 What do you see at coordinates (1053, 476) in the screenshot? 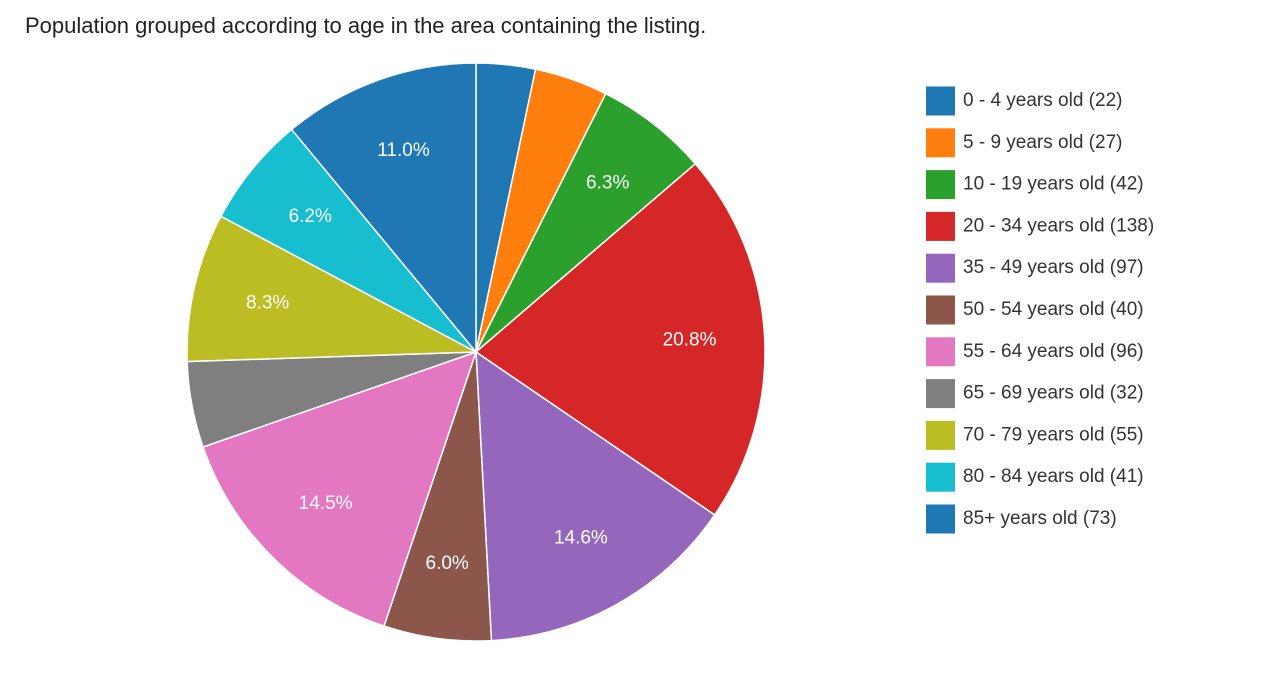
I see `legend-label: 80 - 84 years old (41)` at bounding box center [1053, 476].